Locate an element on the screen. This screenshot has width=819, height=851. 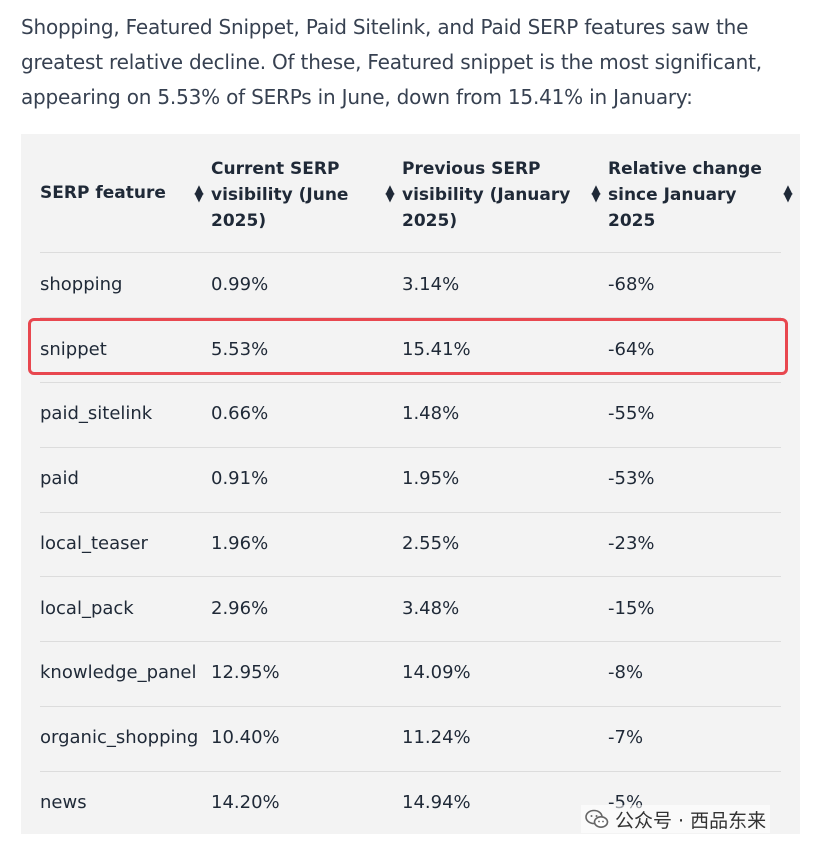
cell-previous: 14.09% is located at coordinates (436, 672).